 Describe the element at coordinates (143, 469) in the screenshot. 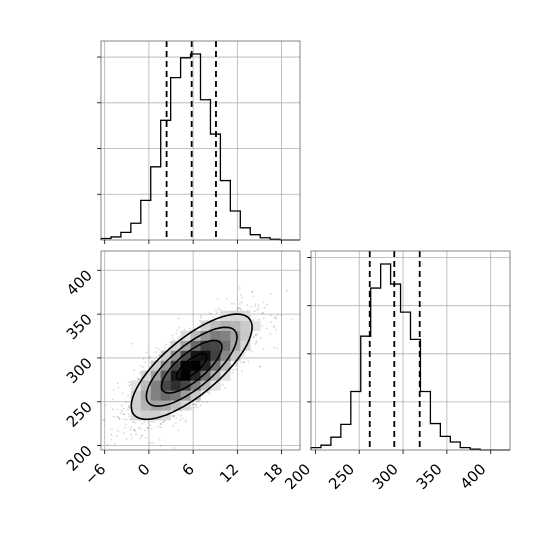

I see `joint-xtick-label: 0` at that location.